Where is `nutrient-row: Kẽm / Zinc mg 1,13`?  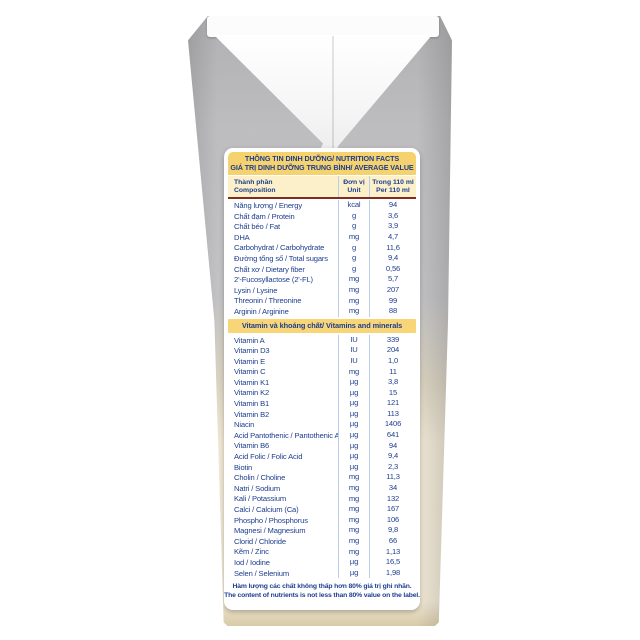 nutrient-row: Kẽm / Zinc mg 1,13 is located at coordinates (322, 552).